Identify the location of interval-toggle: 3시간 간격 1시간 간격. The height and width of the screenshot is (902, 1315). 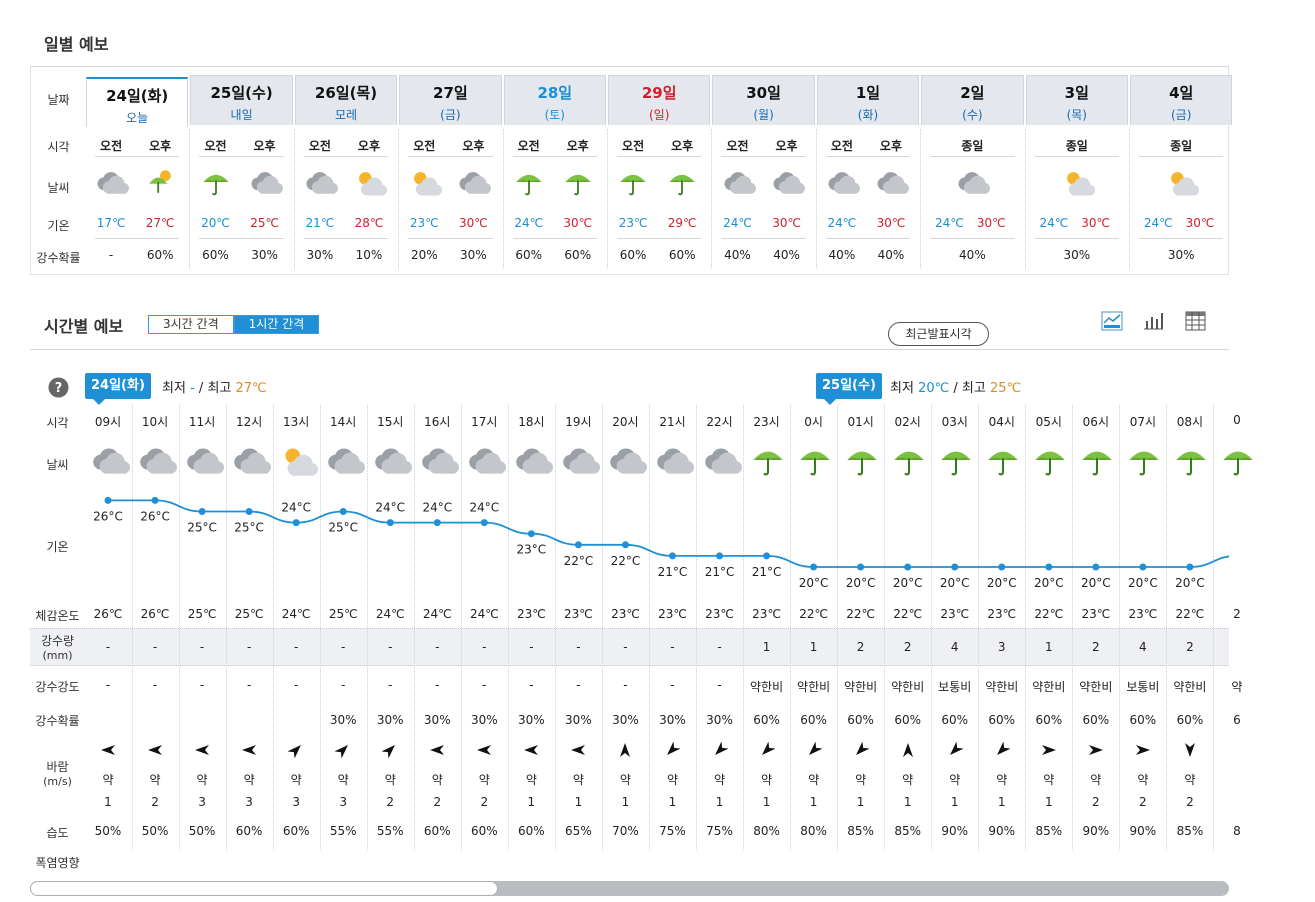
(234, 324).